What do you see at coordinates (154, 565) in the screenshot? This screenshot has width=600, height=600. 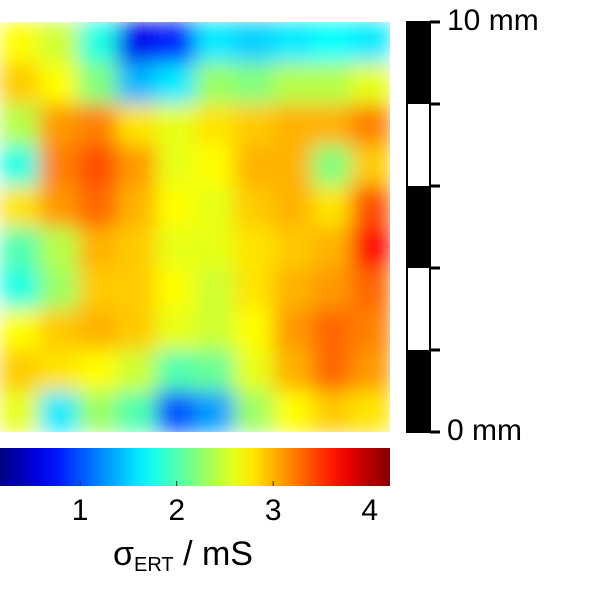 I see `label-subscript: ERT` at bounding box center [154, 565].